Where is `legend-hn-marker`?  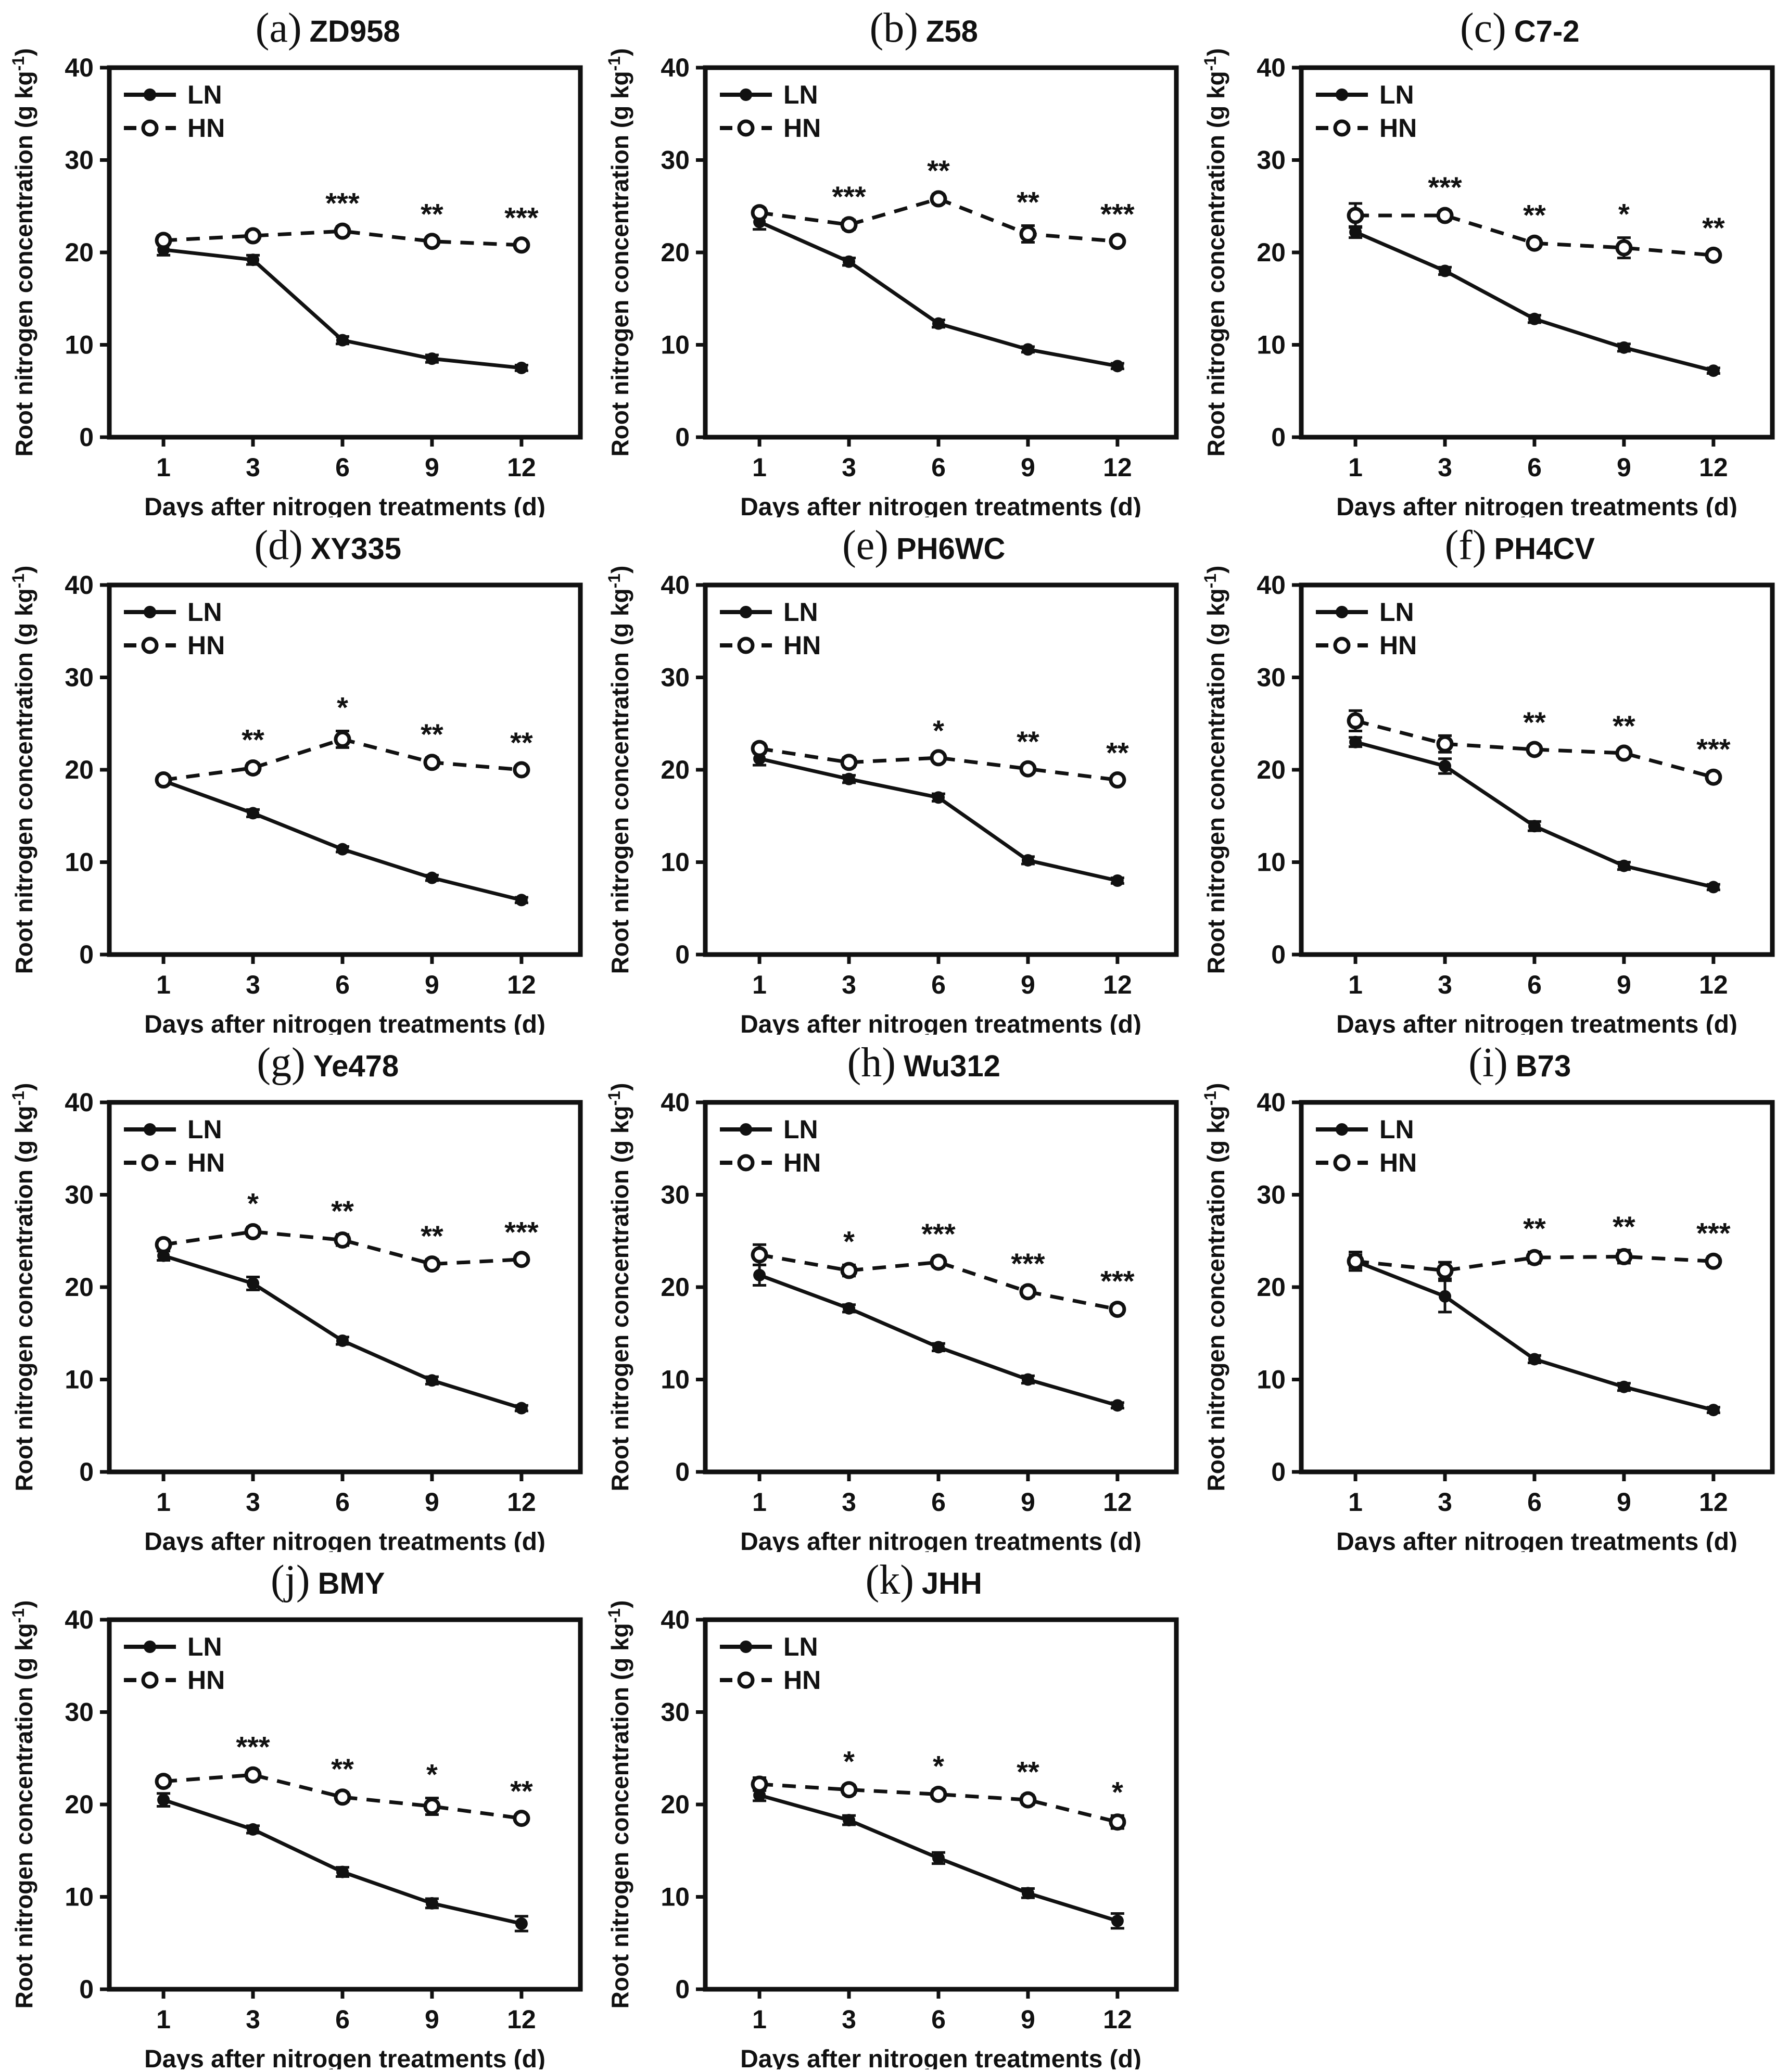 legend-hn-marker is located at coordinates (746, 645).